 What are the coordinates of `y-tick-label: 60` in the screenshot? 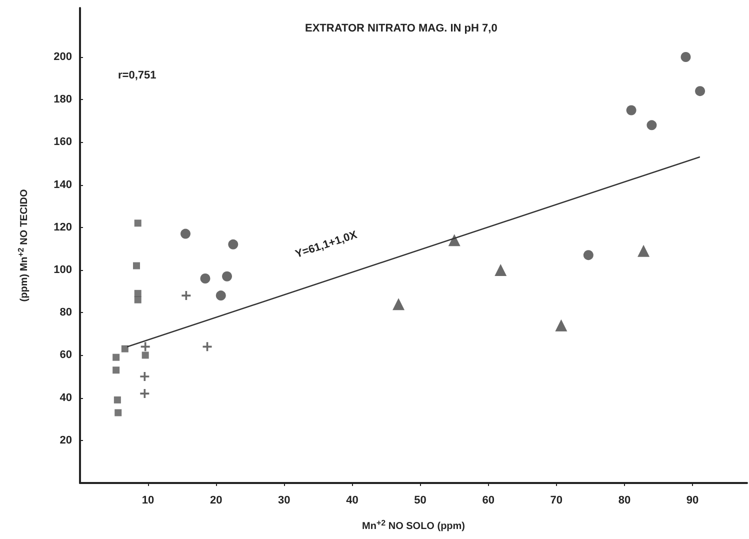 It's located at (66, 355).